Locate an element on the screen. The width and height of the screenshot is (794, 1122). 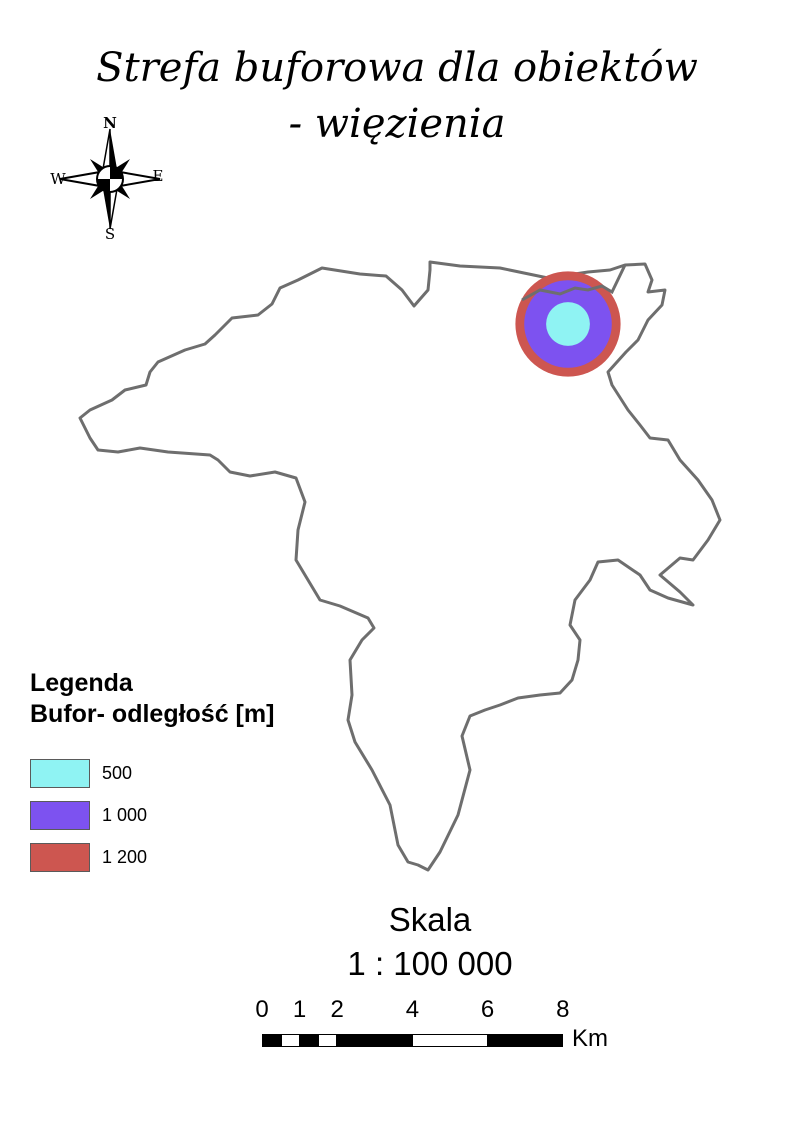
legend-subtitle: Bufor- odległość [m] is located at coordinates (152, 714).